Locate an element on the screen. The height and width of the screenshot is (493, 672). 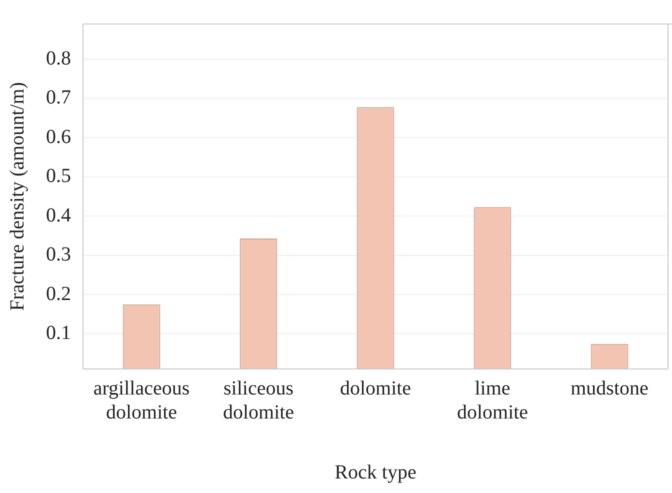
x-tick-label: siliceous dolomite is located at coordinates (258, 400).